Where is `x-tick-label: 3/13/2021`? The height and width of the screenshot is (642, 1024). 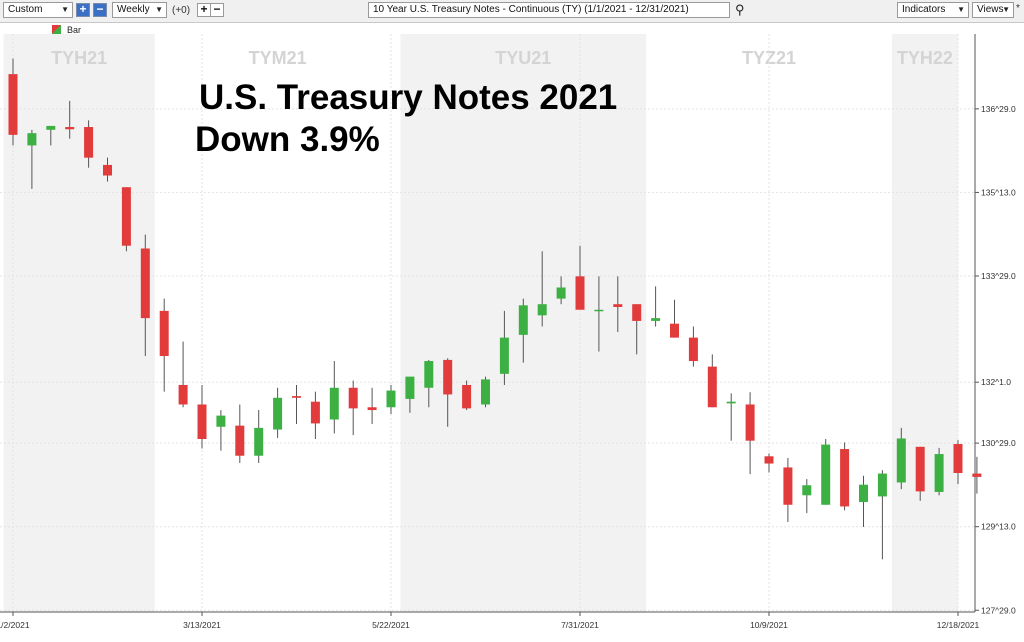
x-tick-label: 3/13/2021 is located at coordinates (202, 625).